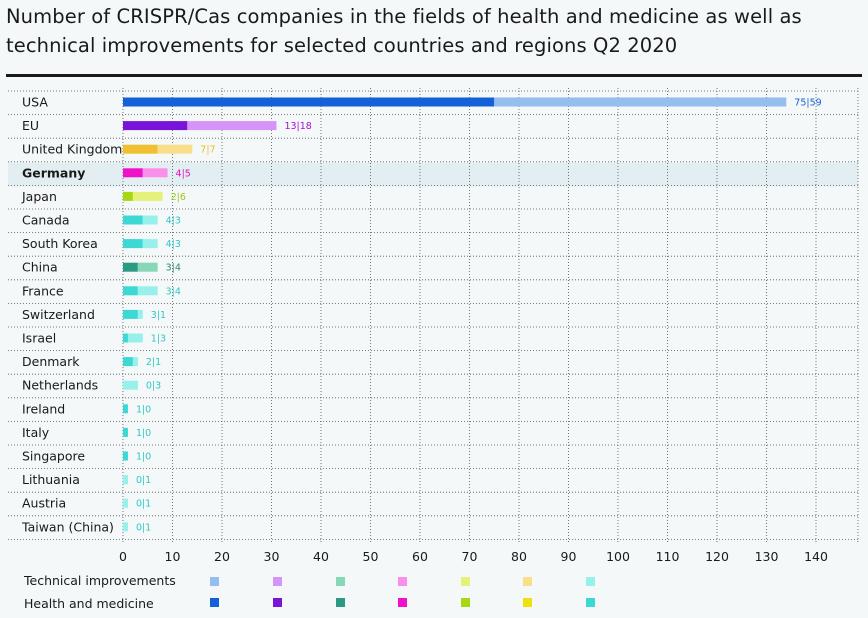  What do you see at coordinates (173, 556) in the screenshot?
I see `x-tick-label: 10` at bounding box center [173, 556].